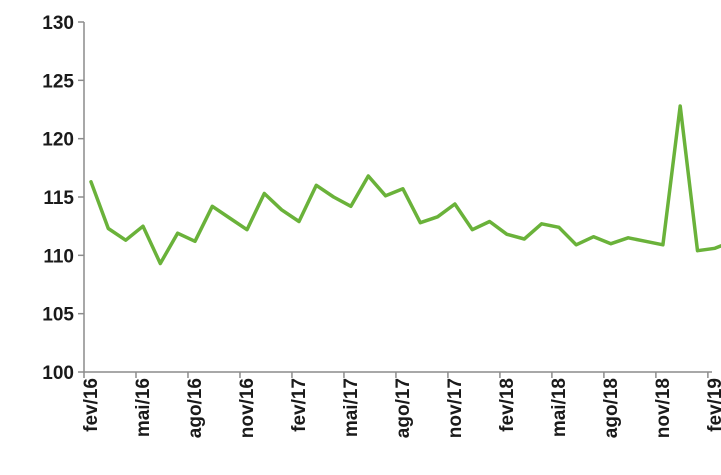 The image size is (721, 475). What do you see at coordinates (58, 256) in the screenshot?
I see `y-tick-label: 110` at bounding box center [58, 256].